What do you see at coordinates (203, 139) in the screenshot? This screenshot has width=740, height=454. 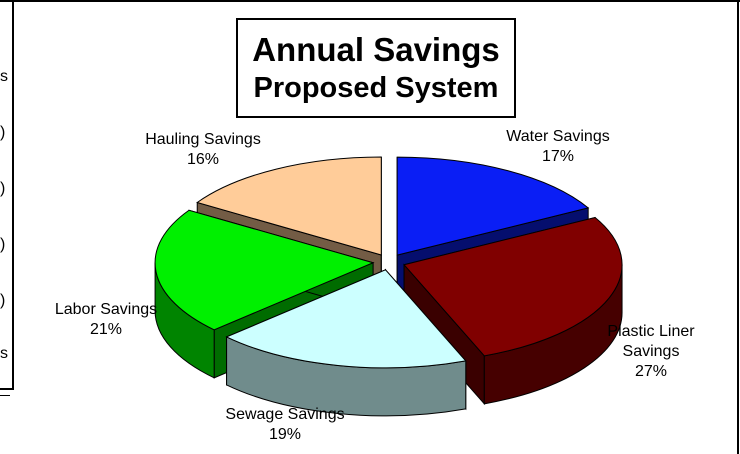 I see `slice-name: Hauling Savings` at bounding box center [203, 139].